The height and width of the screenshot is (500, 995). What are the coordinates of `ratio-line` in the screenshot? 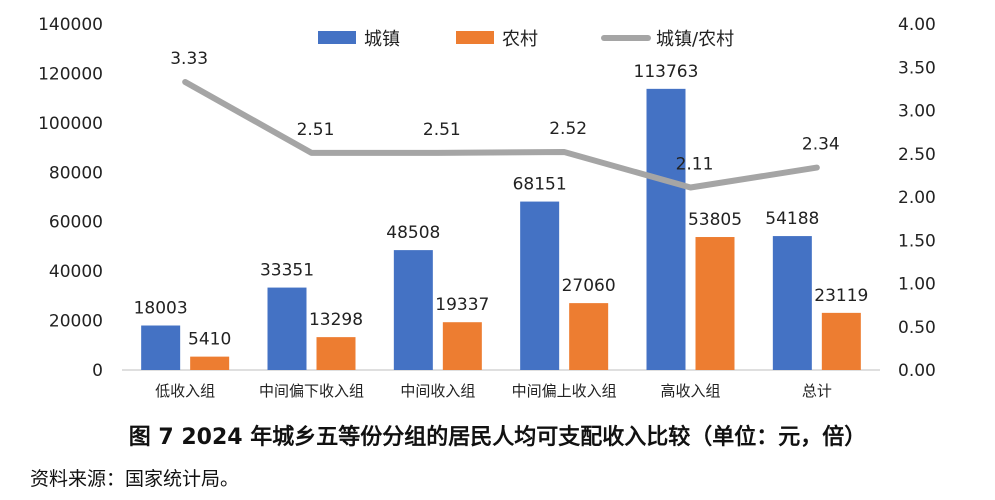 It's located at (501, 134).